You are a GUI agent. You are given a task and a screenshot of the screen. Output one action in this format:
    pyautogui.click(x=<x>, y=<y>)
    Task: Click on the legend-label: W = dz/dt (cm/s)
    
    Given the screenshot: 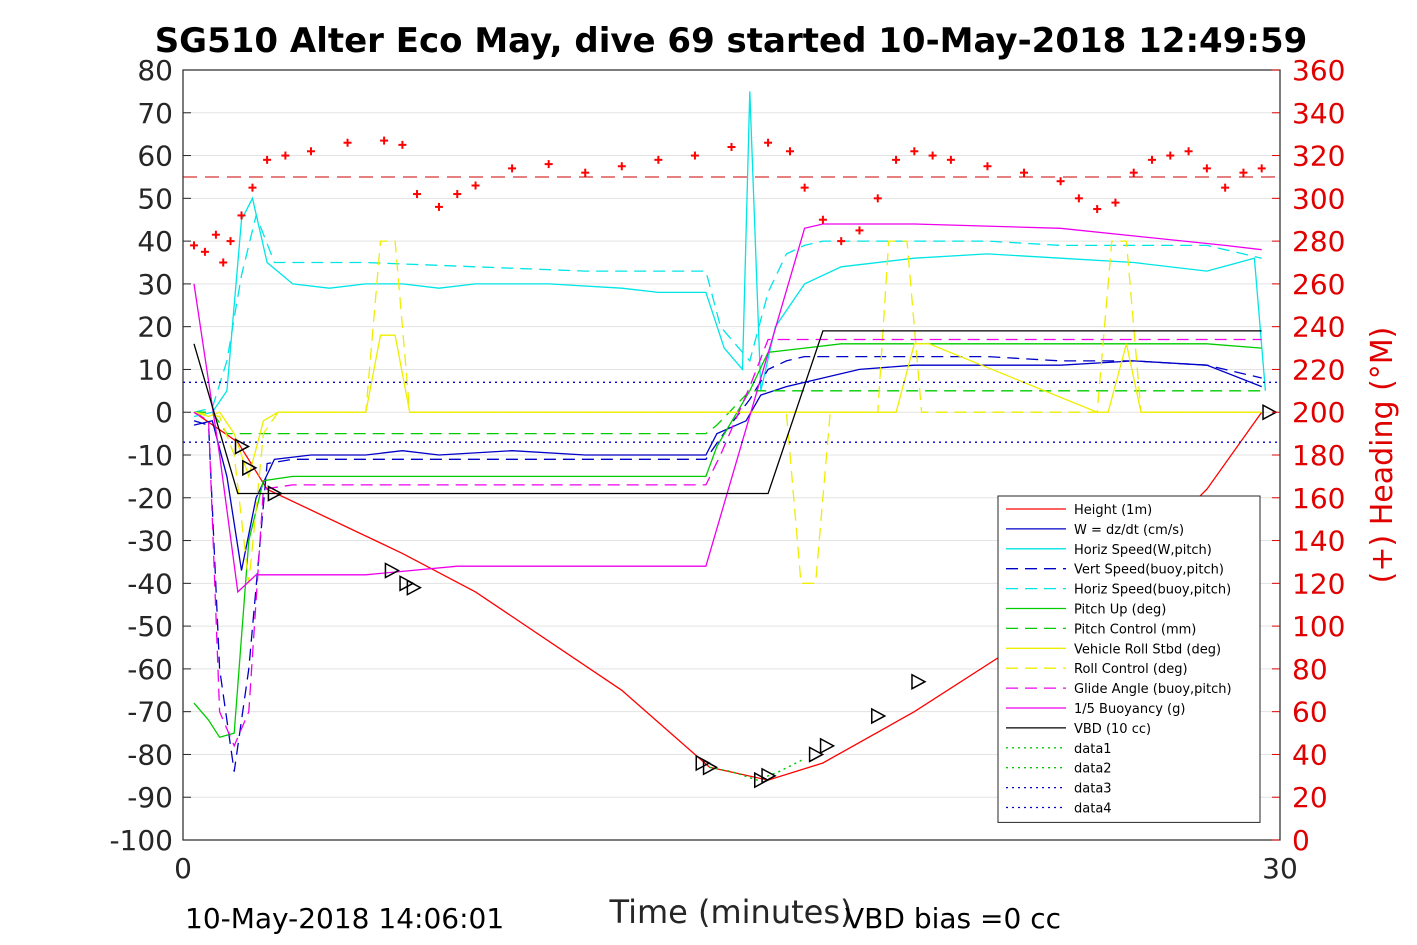 What is the action you would take?
    pyautogui.click(x=1129, y=530)
    